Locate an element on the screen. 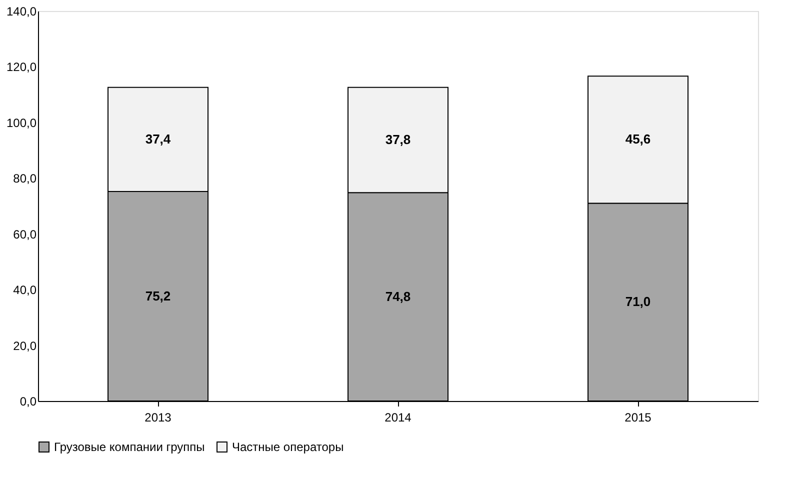 This screenshot has width=812, height=479. y-tick-label: 140,0 is located at coordinates (21, 11).